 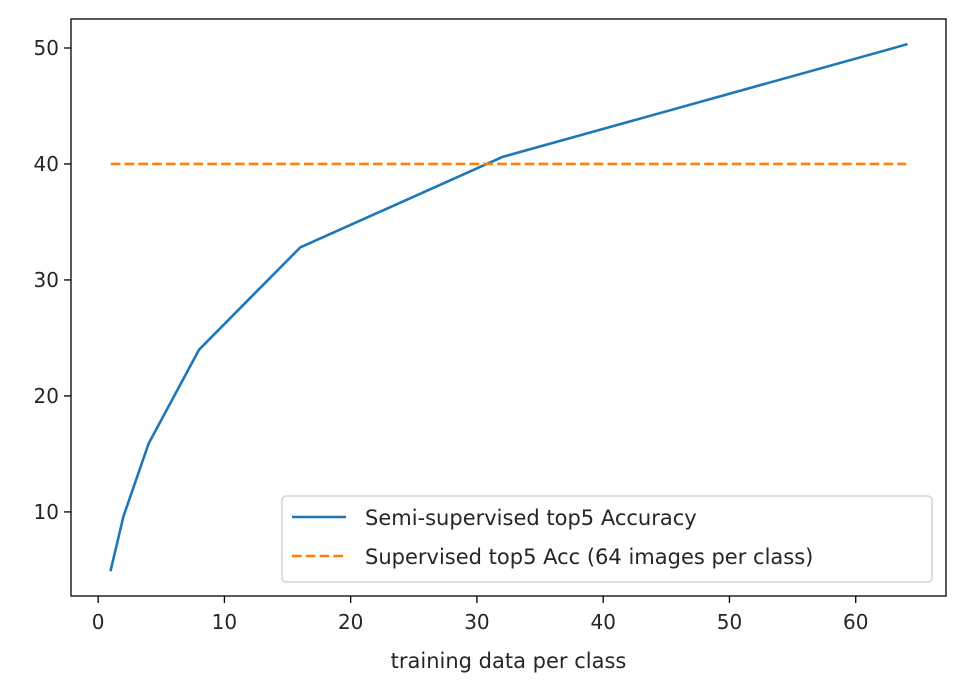 What do you see at coordinates (509, 661) in the screenshot?
I see `x-axis-label: training data per class` at bounding box center [509, 661].